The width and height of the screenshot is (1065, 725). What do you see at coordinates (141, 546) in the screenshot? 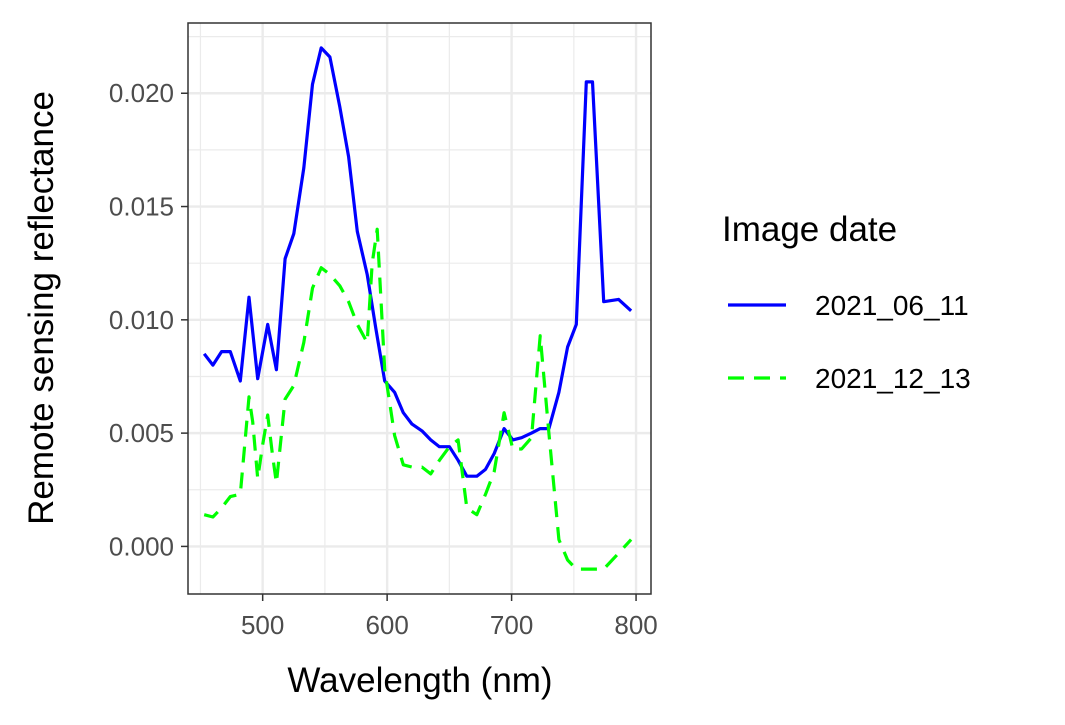
I see `y-tick-label: 0.000` at bounding box center [141, 546].